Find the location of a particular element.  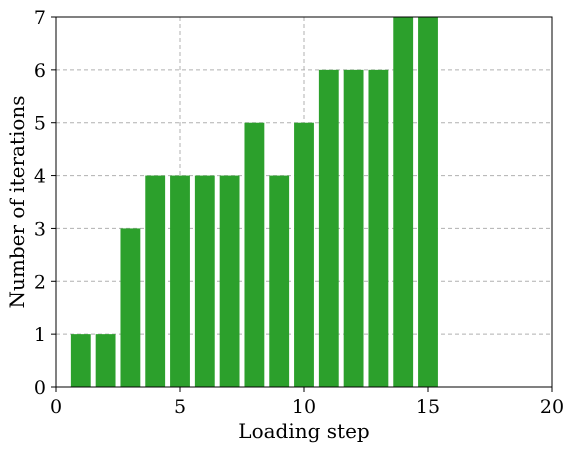

y-tick-label: 6 is located at coordinates (40, 71).